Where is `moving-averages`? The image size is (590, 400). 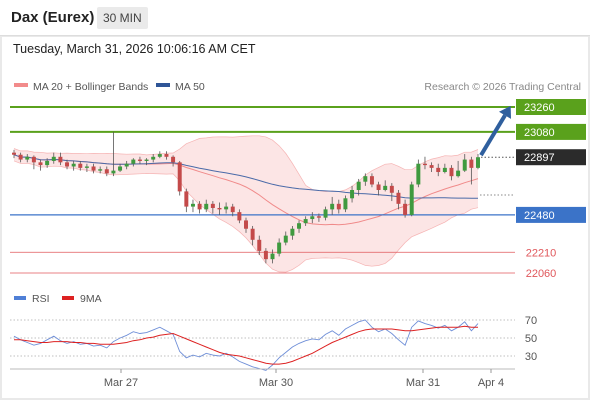
moving-averages is located at coordinates (246, 190).